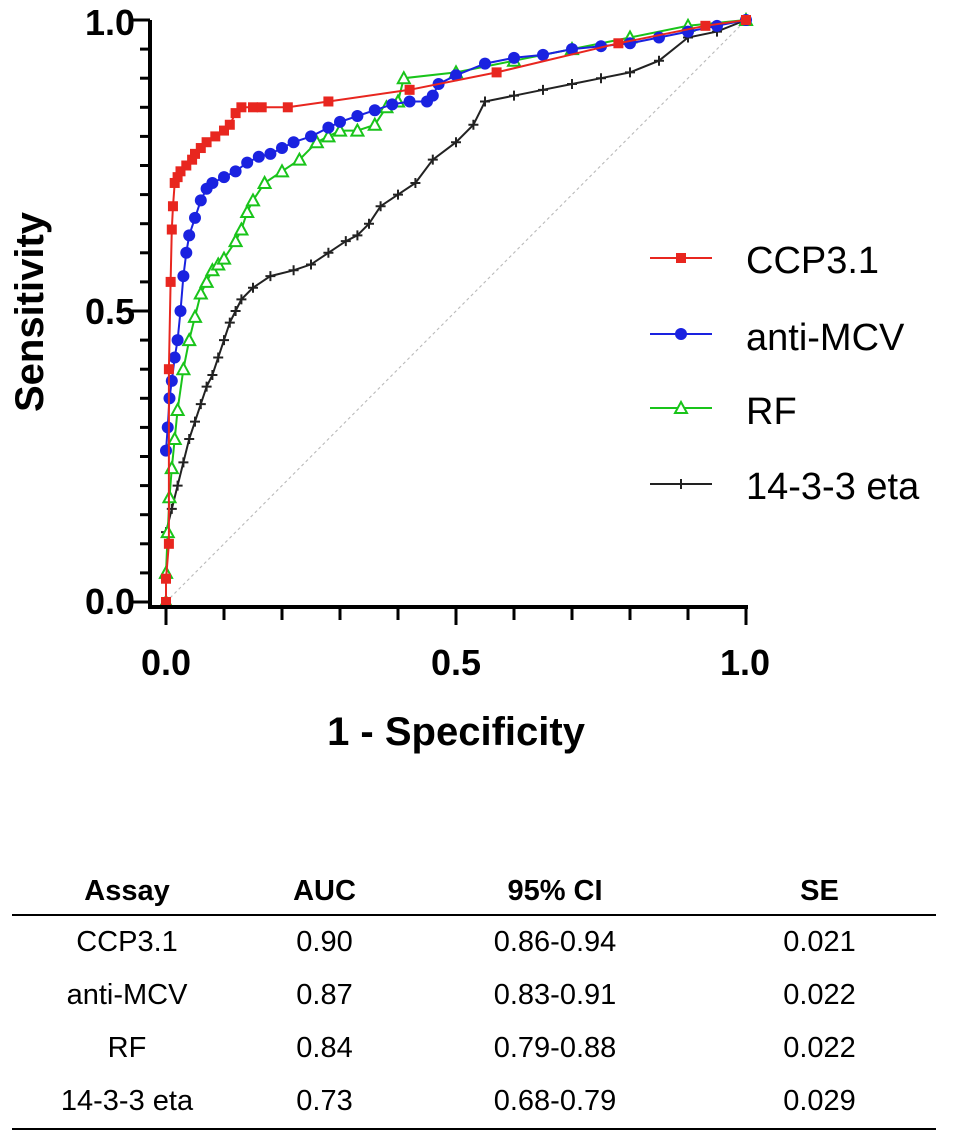 This screenshot has height=1130, width=974. What do you see at coordinates (812, 261) in the screenshot?
I see `legend-label-ccp: CCP3.1` at bounding box center [812, 261].